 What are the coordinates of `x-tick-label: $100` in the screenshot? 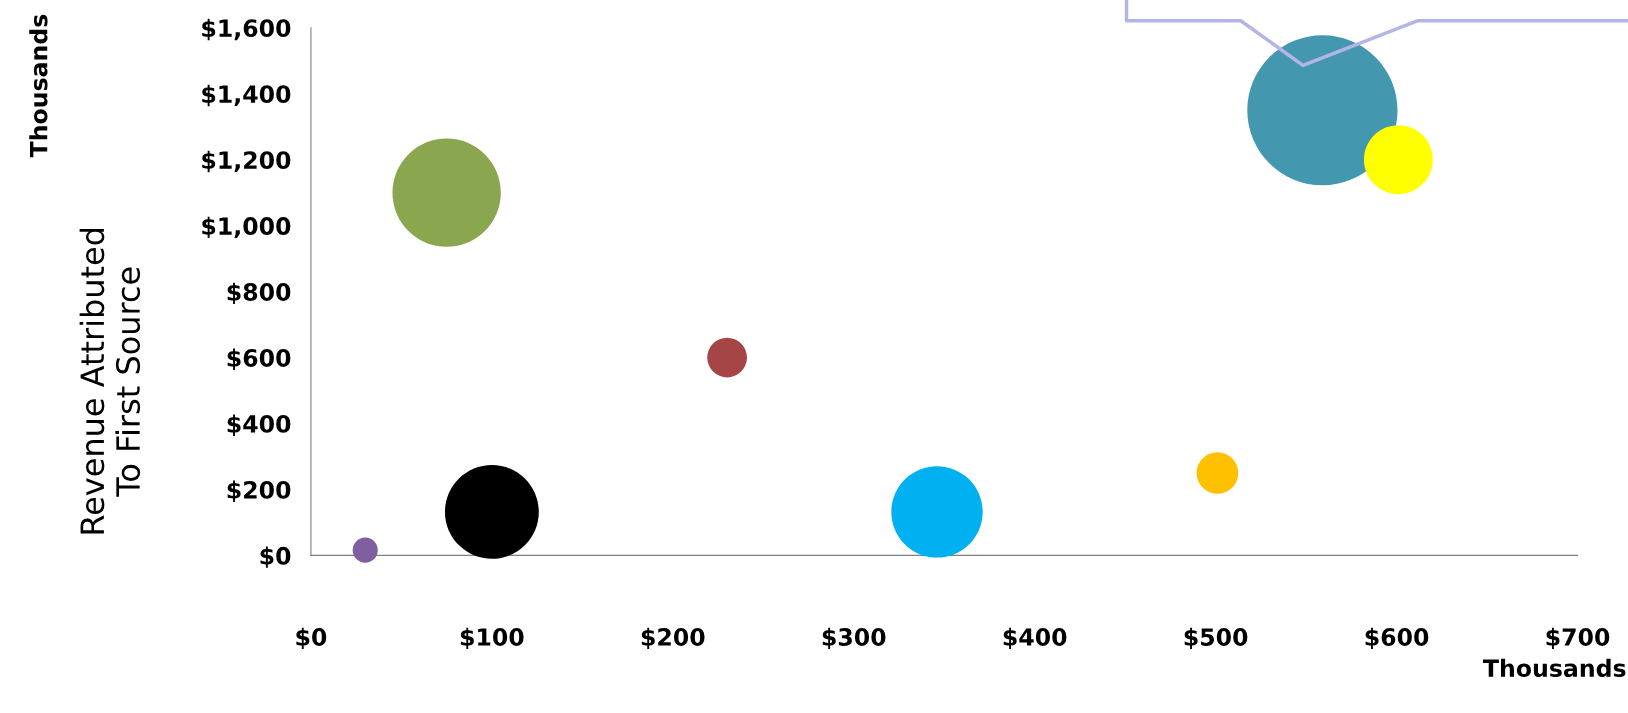 It's located at (492, 638).